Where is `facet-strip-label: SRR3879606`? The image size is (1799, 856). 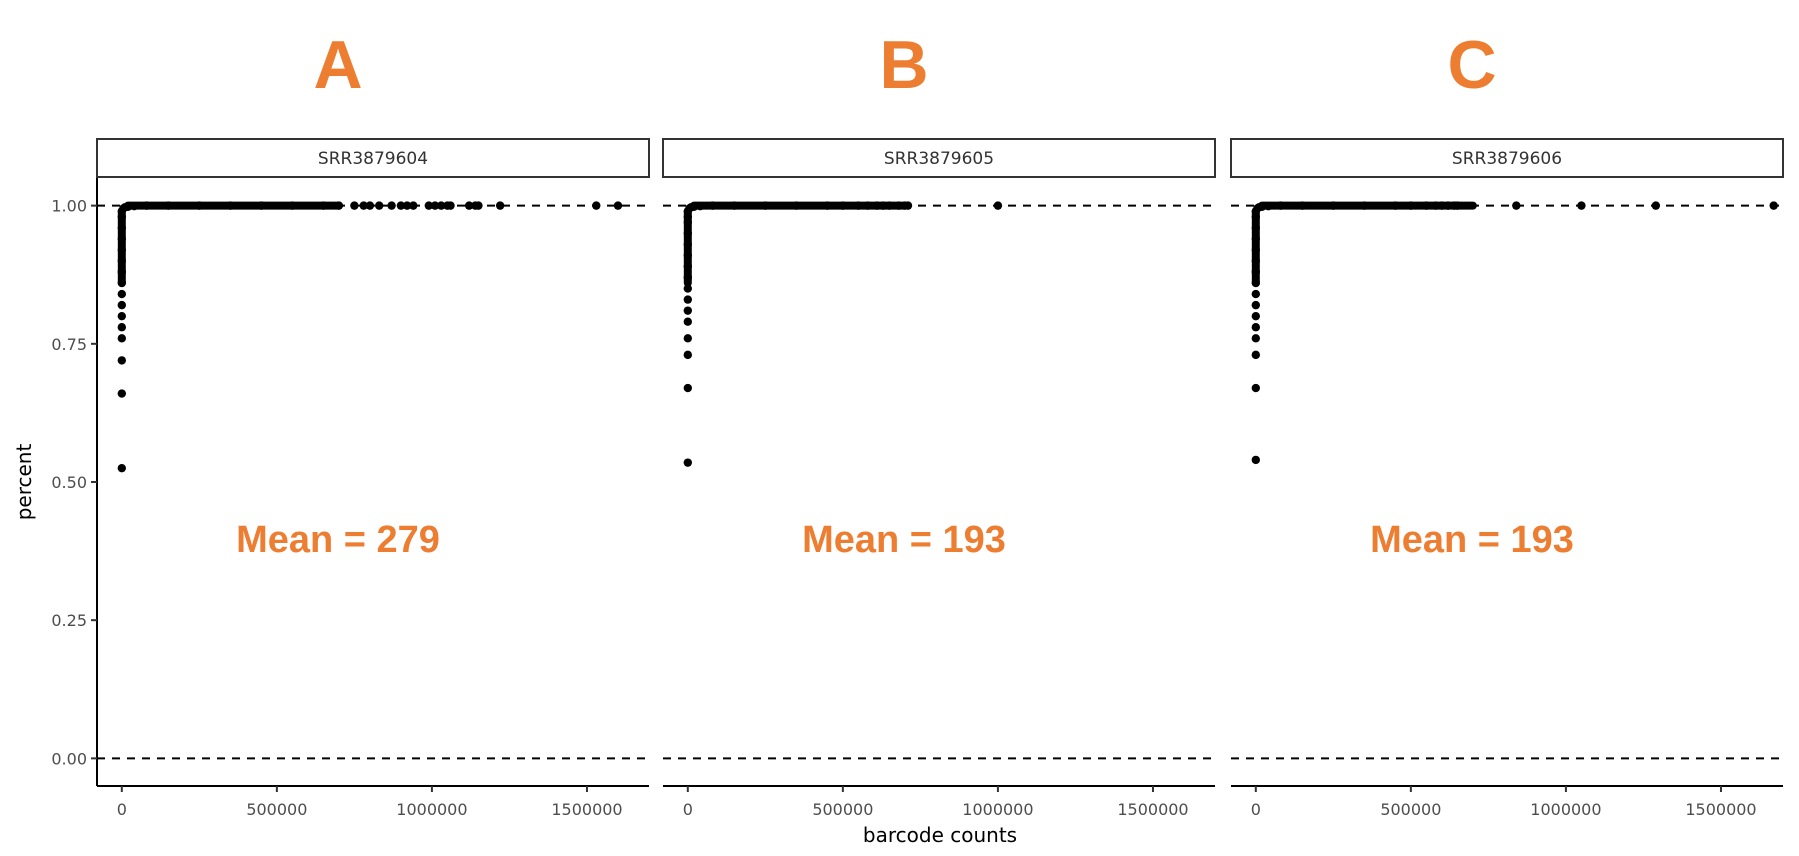 facet-strip-label: SRR3879606 is located at coordinates (1507, 159).